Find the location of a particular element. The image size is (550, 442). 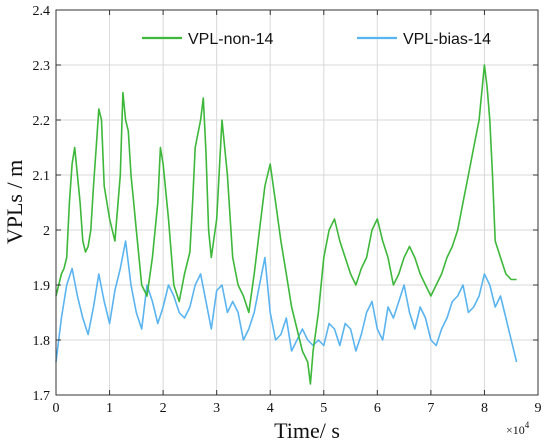

x-multiplier: ×10⁴ is located at coordinates (518, 428).